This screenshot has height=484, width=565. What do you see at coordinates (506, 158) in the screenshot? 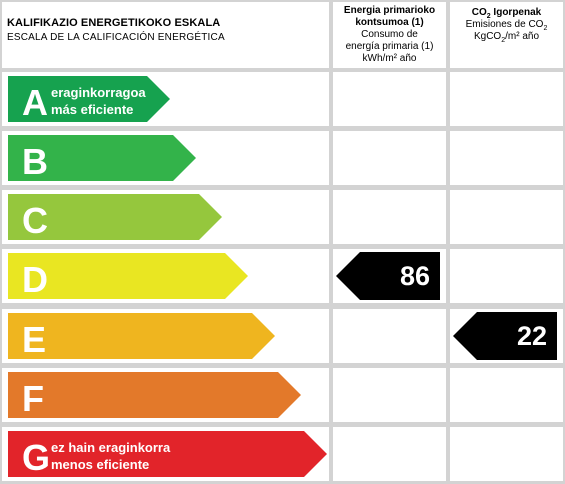
I see `emissions-cell-b` at bounding box center [506, 158].